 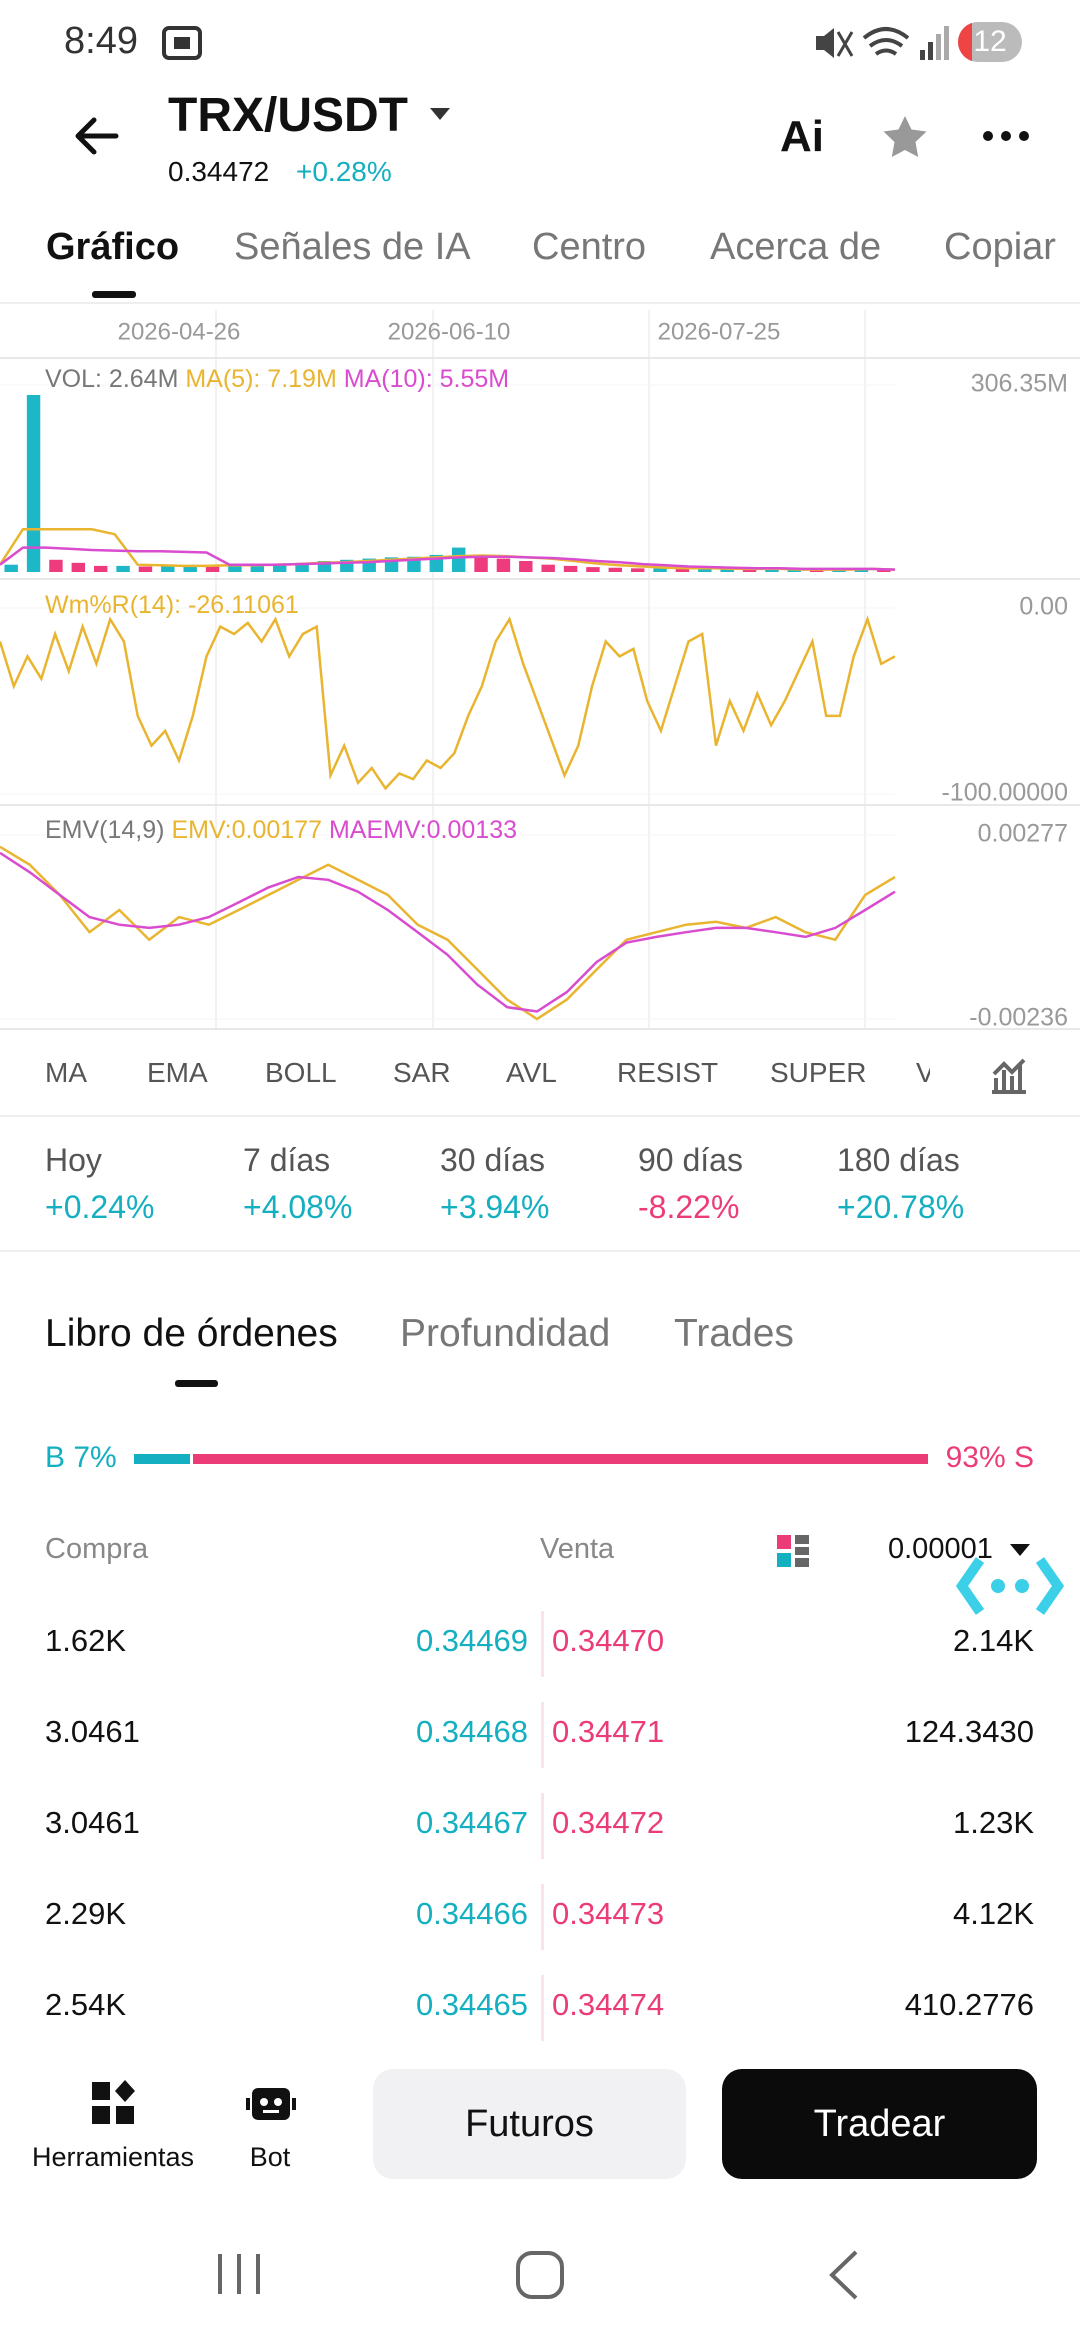 What do you see at coordinates (793, 1551) in the screenshot?
I see `layout-toggle` at bounding box center [793, 1551].